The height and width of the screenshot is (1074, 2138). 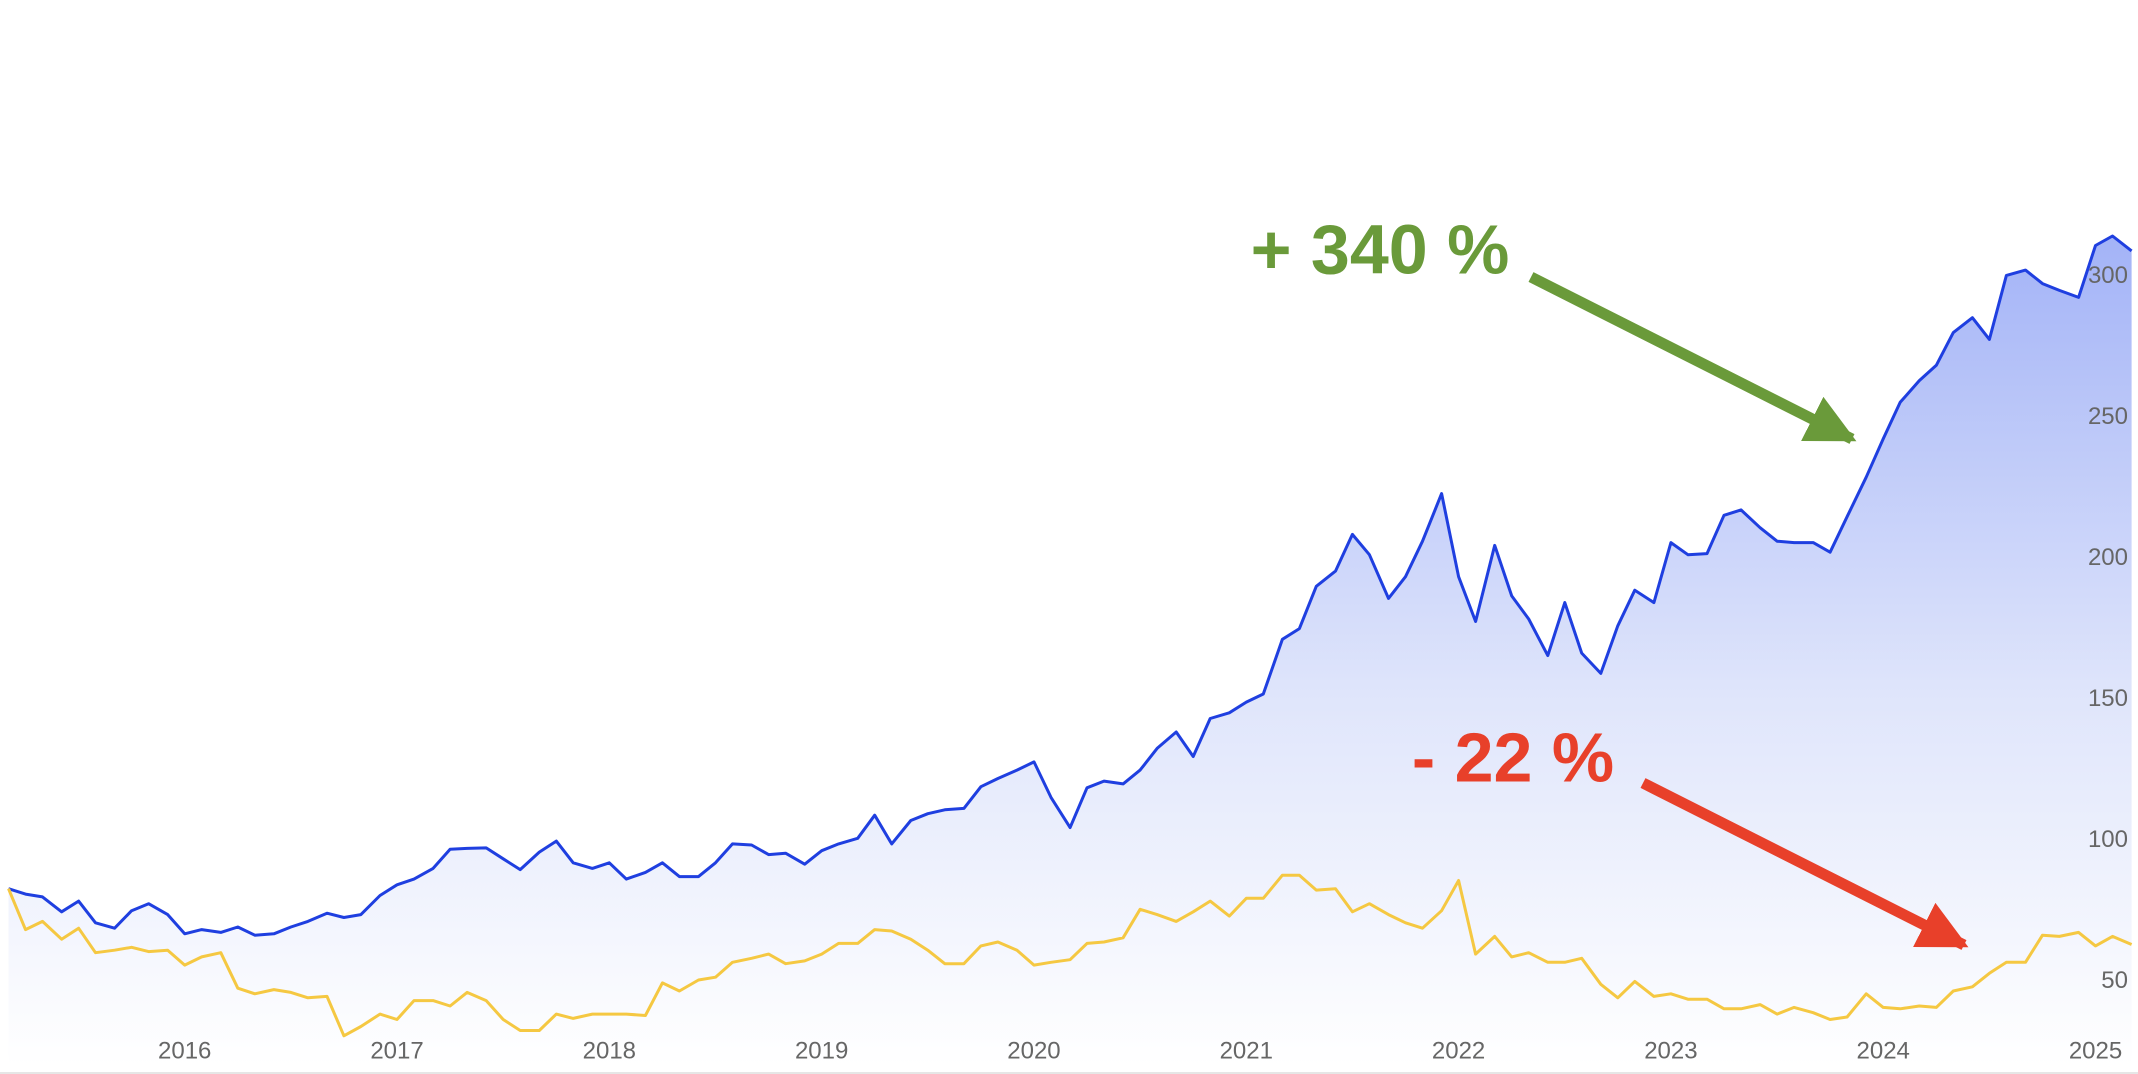 What do you see at coordinates (1380, 249) in the screenshot?
I see `annotation: + 340 %` at bounding box center [1380, 249].